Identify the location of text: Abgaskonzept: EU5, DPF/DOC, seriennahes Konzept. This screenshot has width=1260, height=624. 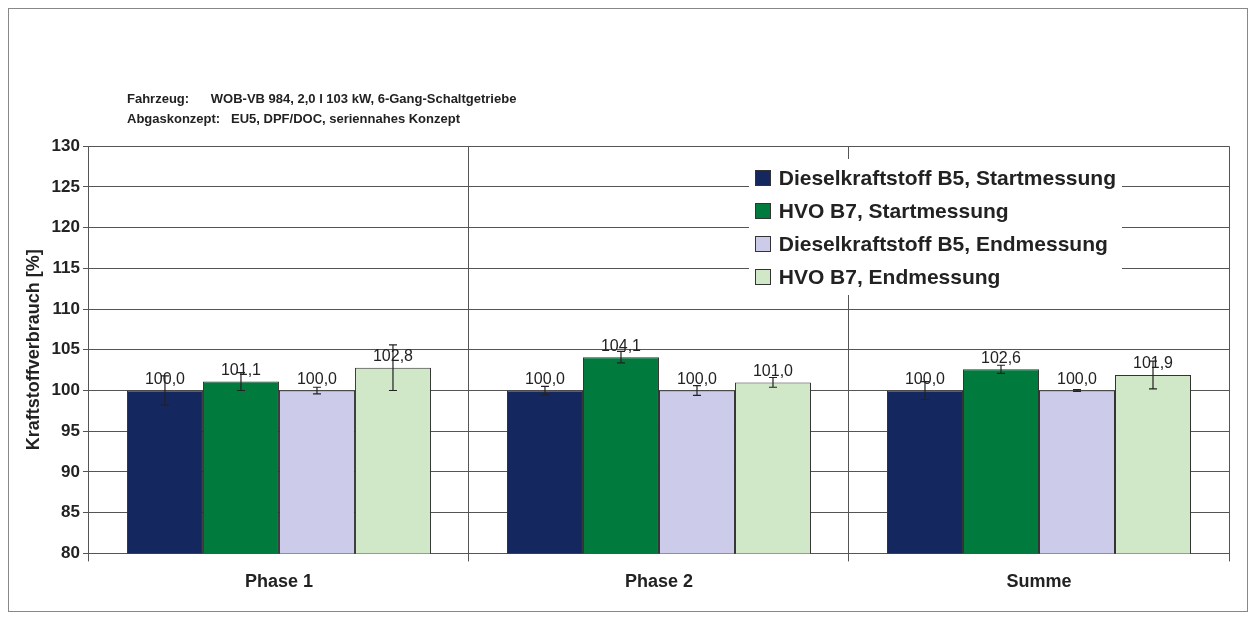
(294, 119).